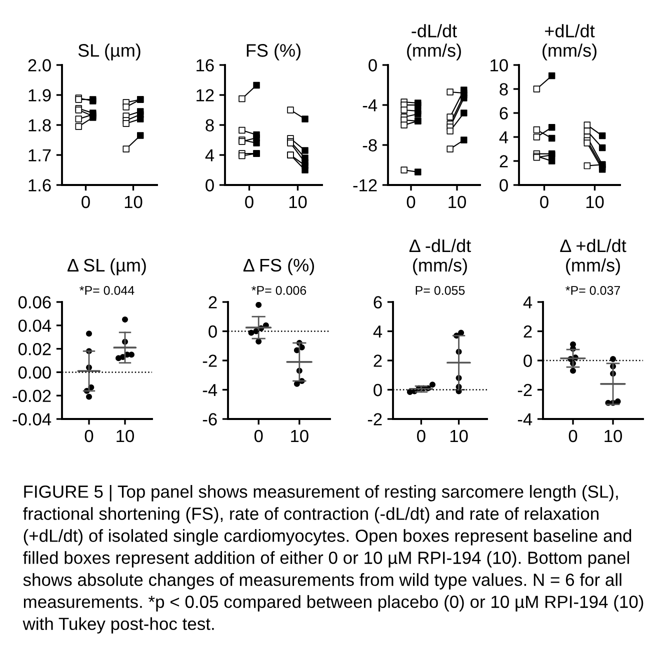 The width and height of the screenshot is (651, 660). I want to click on y-tick-label: 1.6, so click(39, 185).